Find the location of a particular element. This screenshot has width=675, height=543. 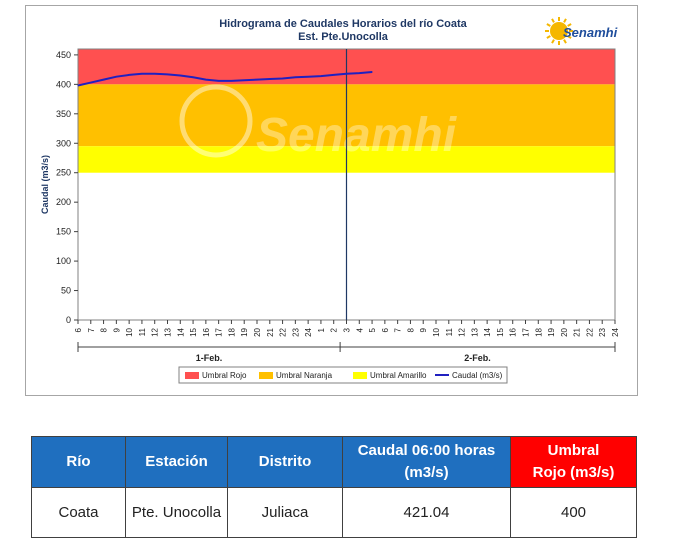

x-tick-label: 3 is located at coordinates (347, 329).